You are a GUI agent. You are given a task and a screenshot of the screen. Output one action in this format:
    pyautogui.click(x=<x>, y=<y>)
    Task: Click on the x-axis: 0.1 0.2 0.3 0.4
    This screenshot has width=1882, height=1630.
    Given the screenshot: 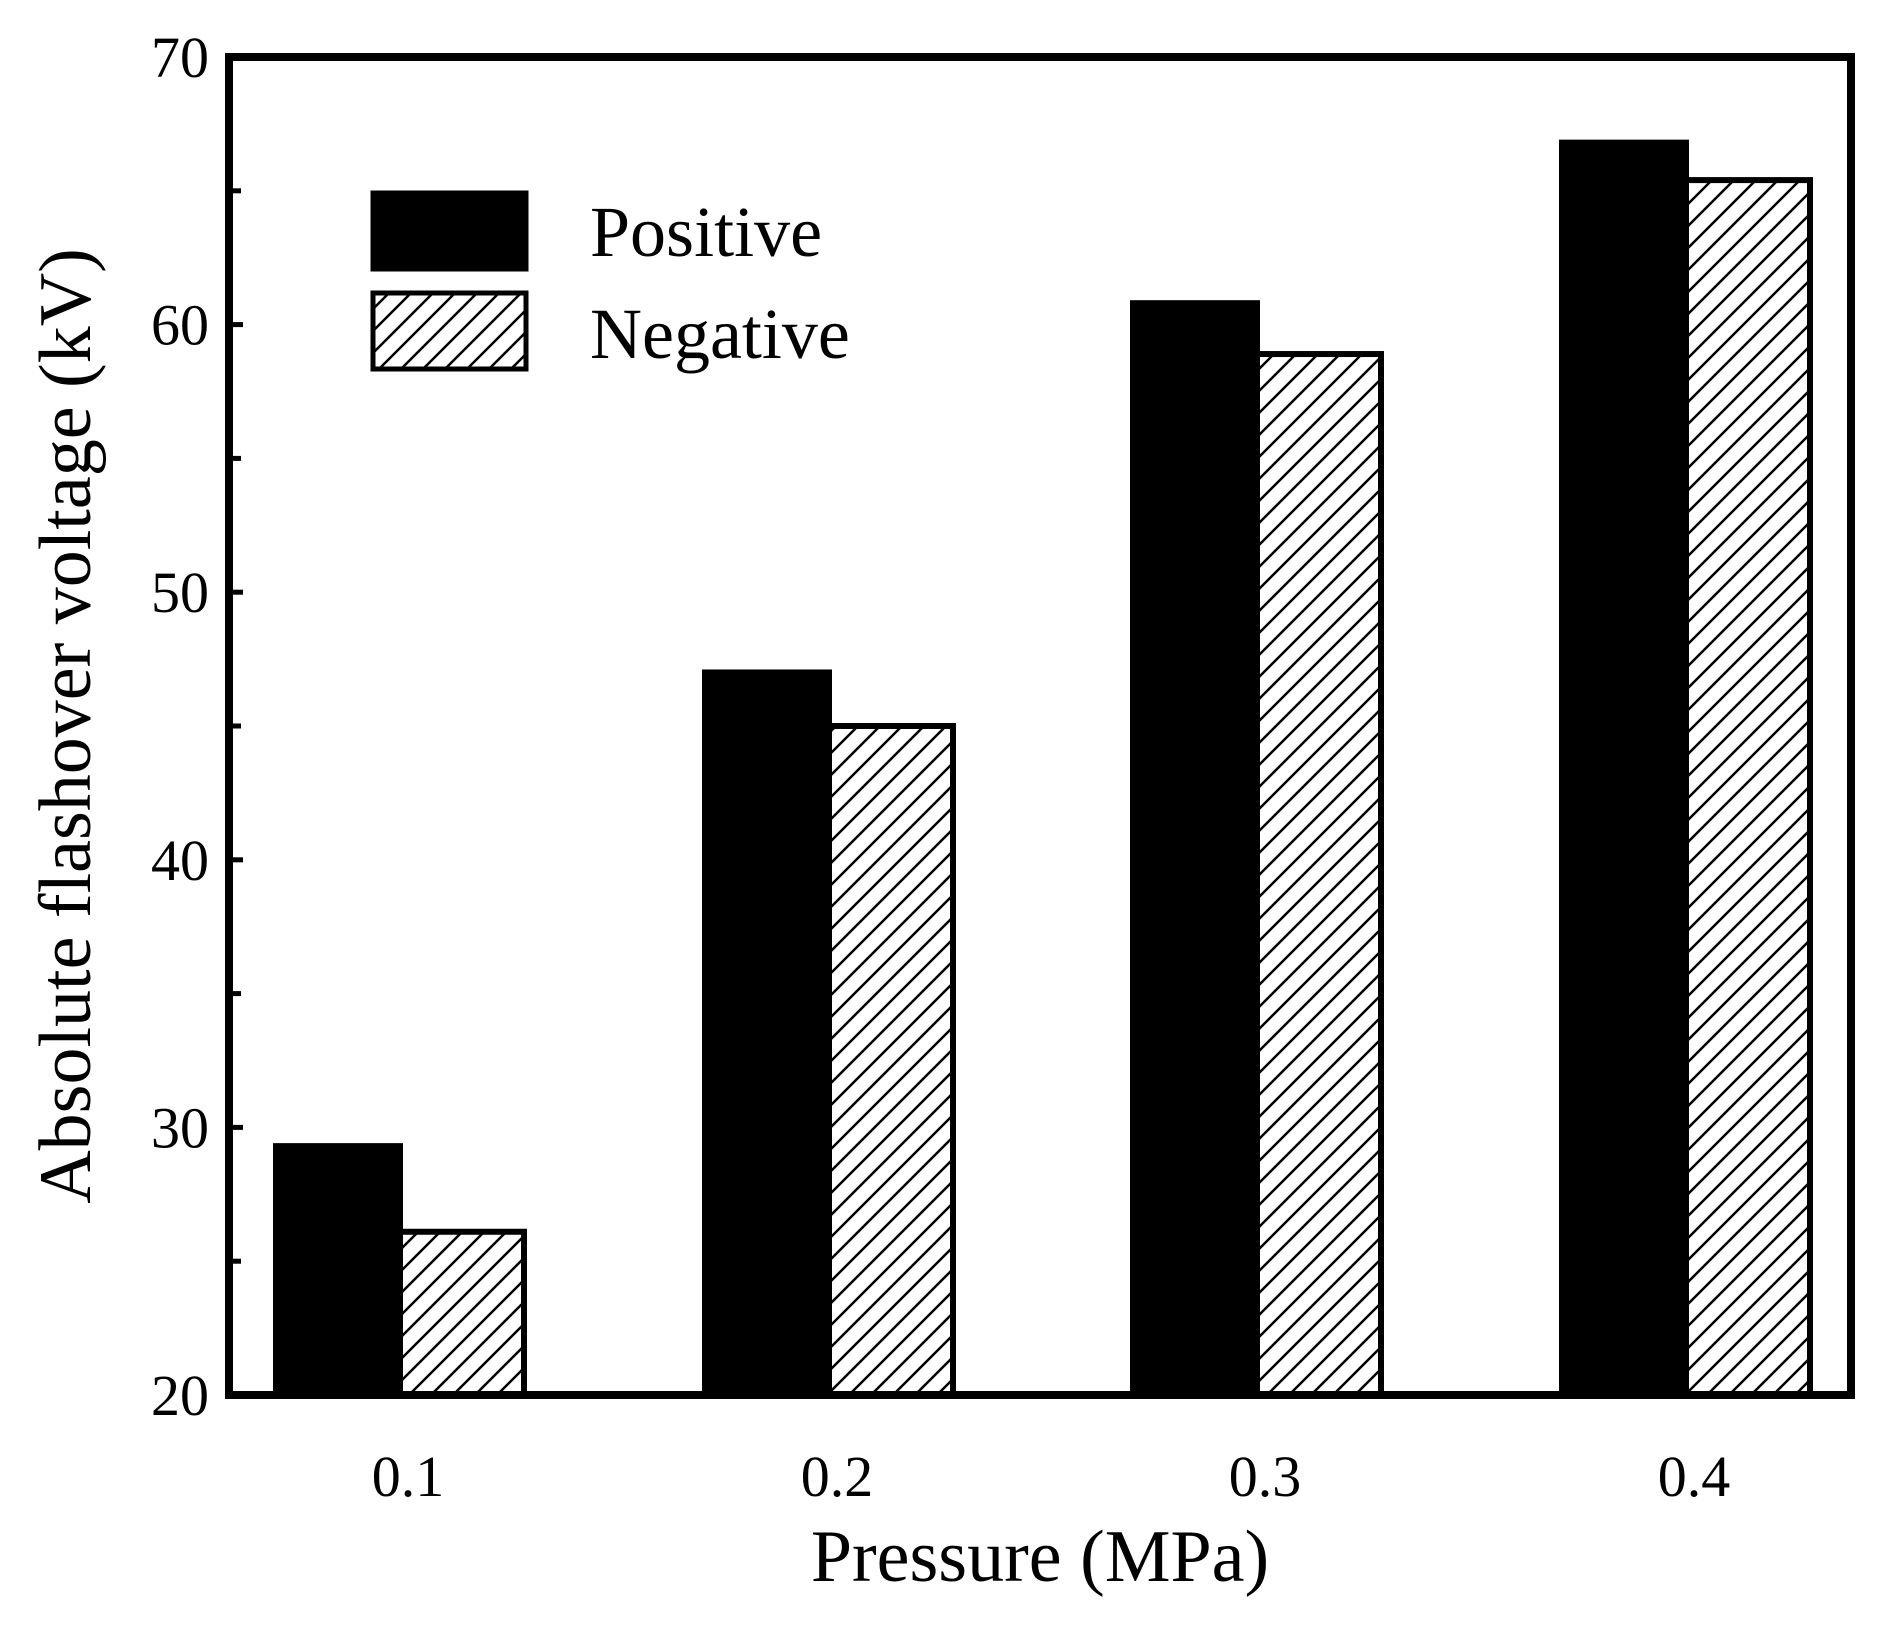 What is the action you would take?
    pyautogui.click(x=1051, y=1476)
    